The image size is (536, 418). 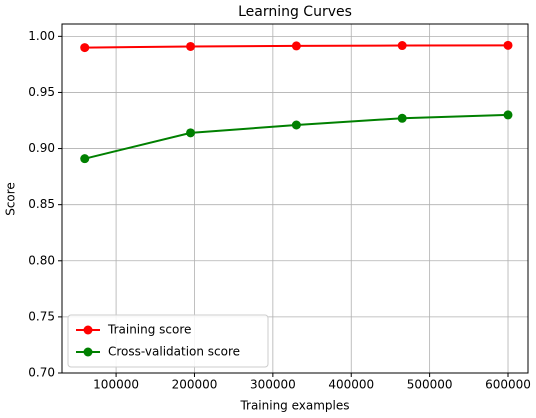 What do you see at coordinates (11, 199) in the screenshot?
I see `y-axis-label: Score` at bounding box center [11, 199].